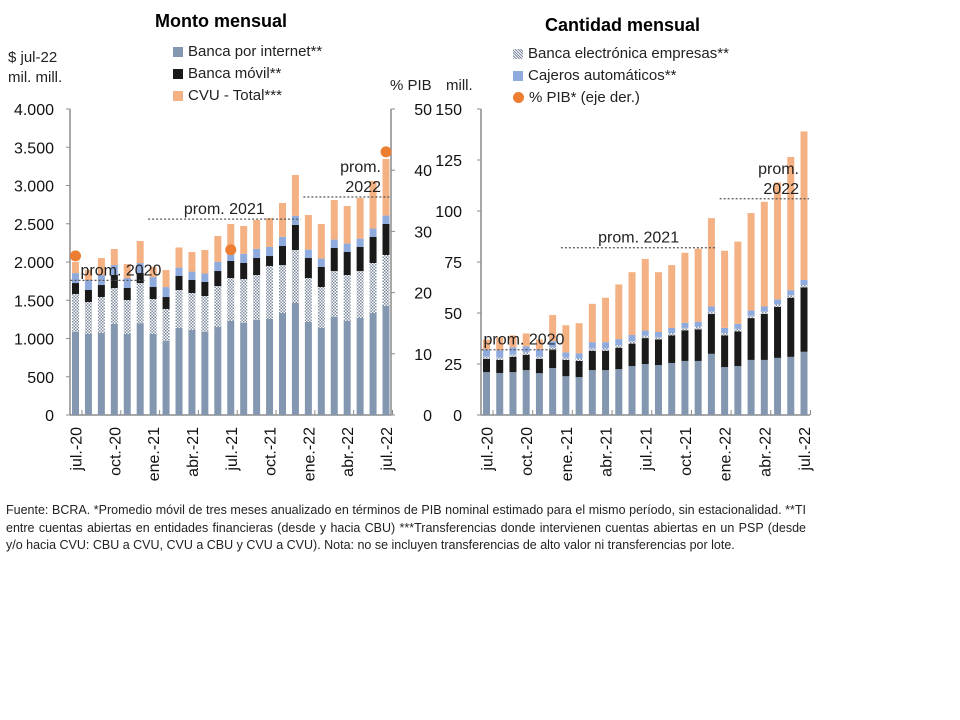  What do you see at coordinates (35, 68) in the screenshot?
I see `left-y-axis-label: $ jul-22 mil. mill.` at bounding box center [35, 68].